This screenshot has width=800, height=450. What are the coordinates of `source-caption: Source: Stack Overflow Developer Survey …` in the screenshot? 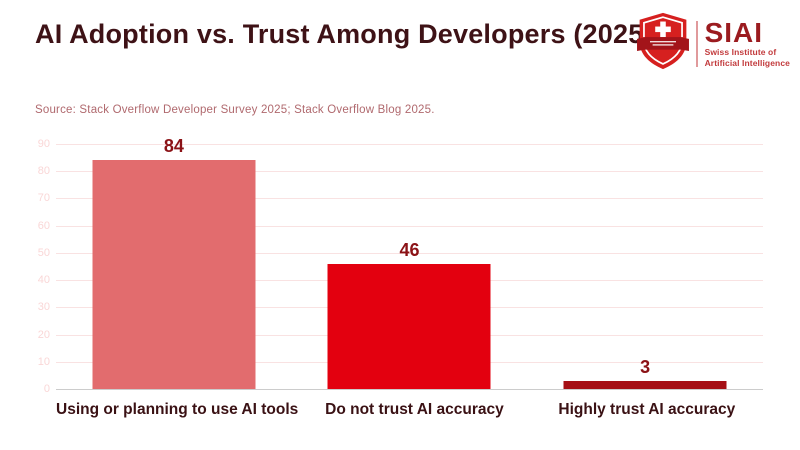 It's located at (235, 110).